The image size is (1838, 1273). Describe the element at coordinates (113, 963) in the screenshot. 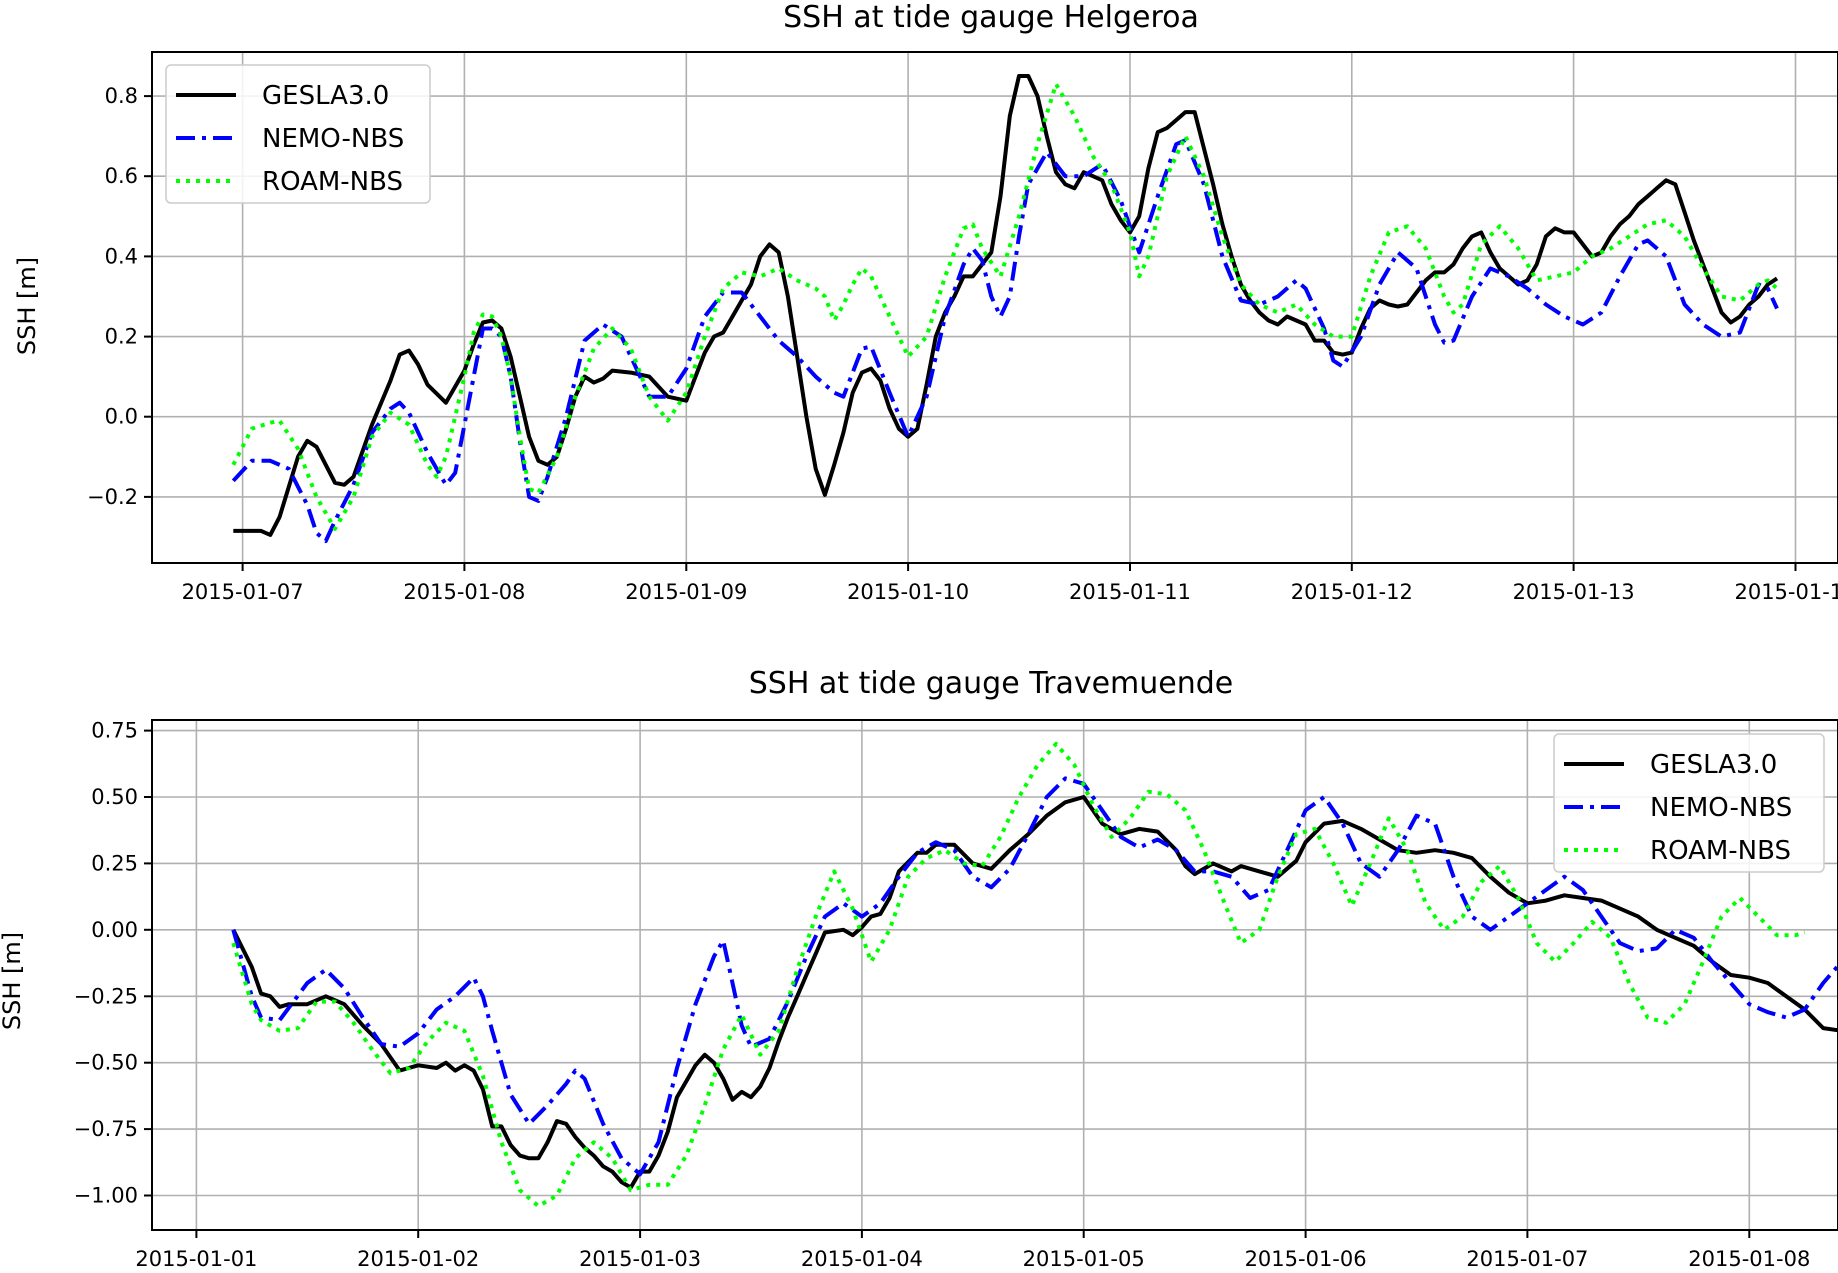

I see `y-axis: −1.00 −0.75 −0.50 −0.25 0.00 0.25 0.50 0.75` at that location.